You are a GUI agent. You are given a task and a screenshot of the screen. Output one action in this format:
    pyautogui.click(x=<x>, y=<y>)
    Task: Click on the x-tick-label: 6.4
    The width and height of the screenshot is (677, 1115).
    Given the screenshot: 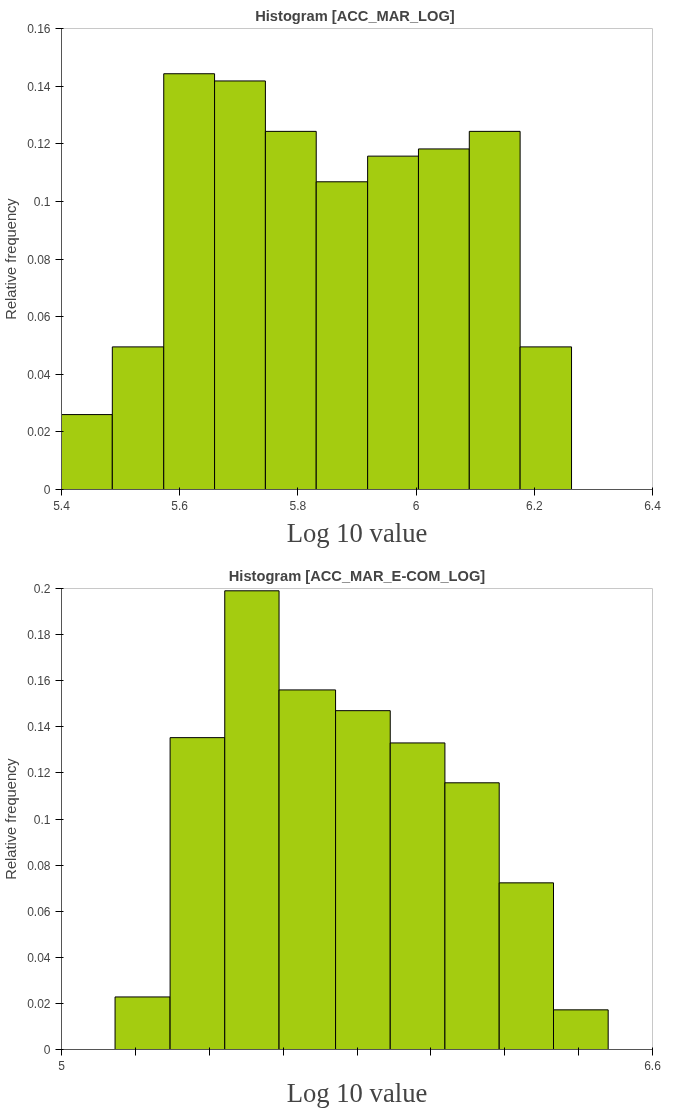 What is the action you would take?
    pyautogui.click(x=653, y=505)
    